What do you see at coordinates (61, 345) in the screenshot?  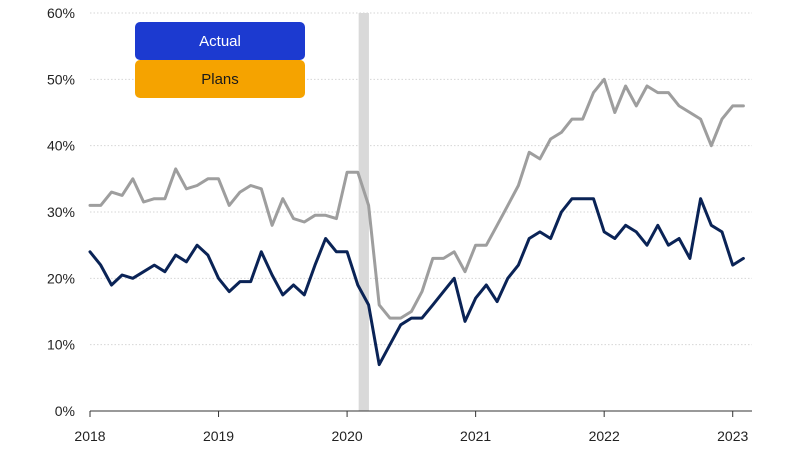 I see `y-tick-label: 10%` at bounding box center [61, 345].